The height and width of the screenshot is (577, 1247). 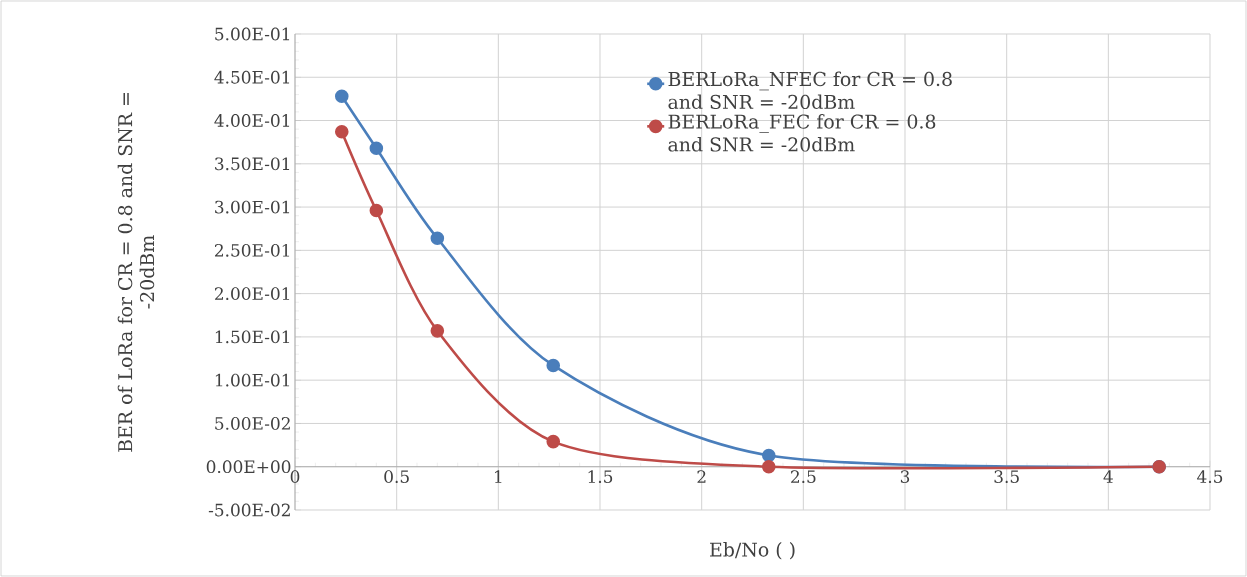 What do you see at coordinates (905, 477) in the screenshot?
I see `x-tick-label: 3` at bounding box center [905, 477].